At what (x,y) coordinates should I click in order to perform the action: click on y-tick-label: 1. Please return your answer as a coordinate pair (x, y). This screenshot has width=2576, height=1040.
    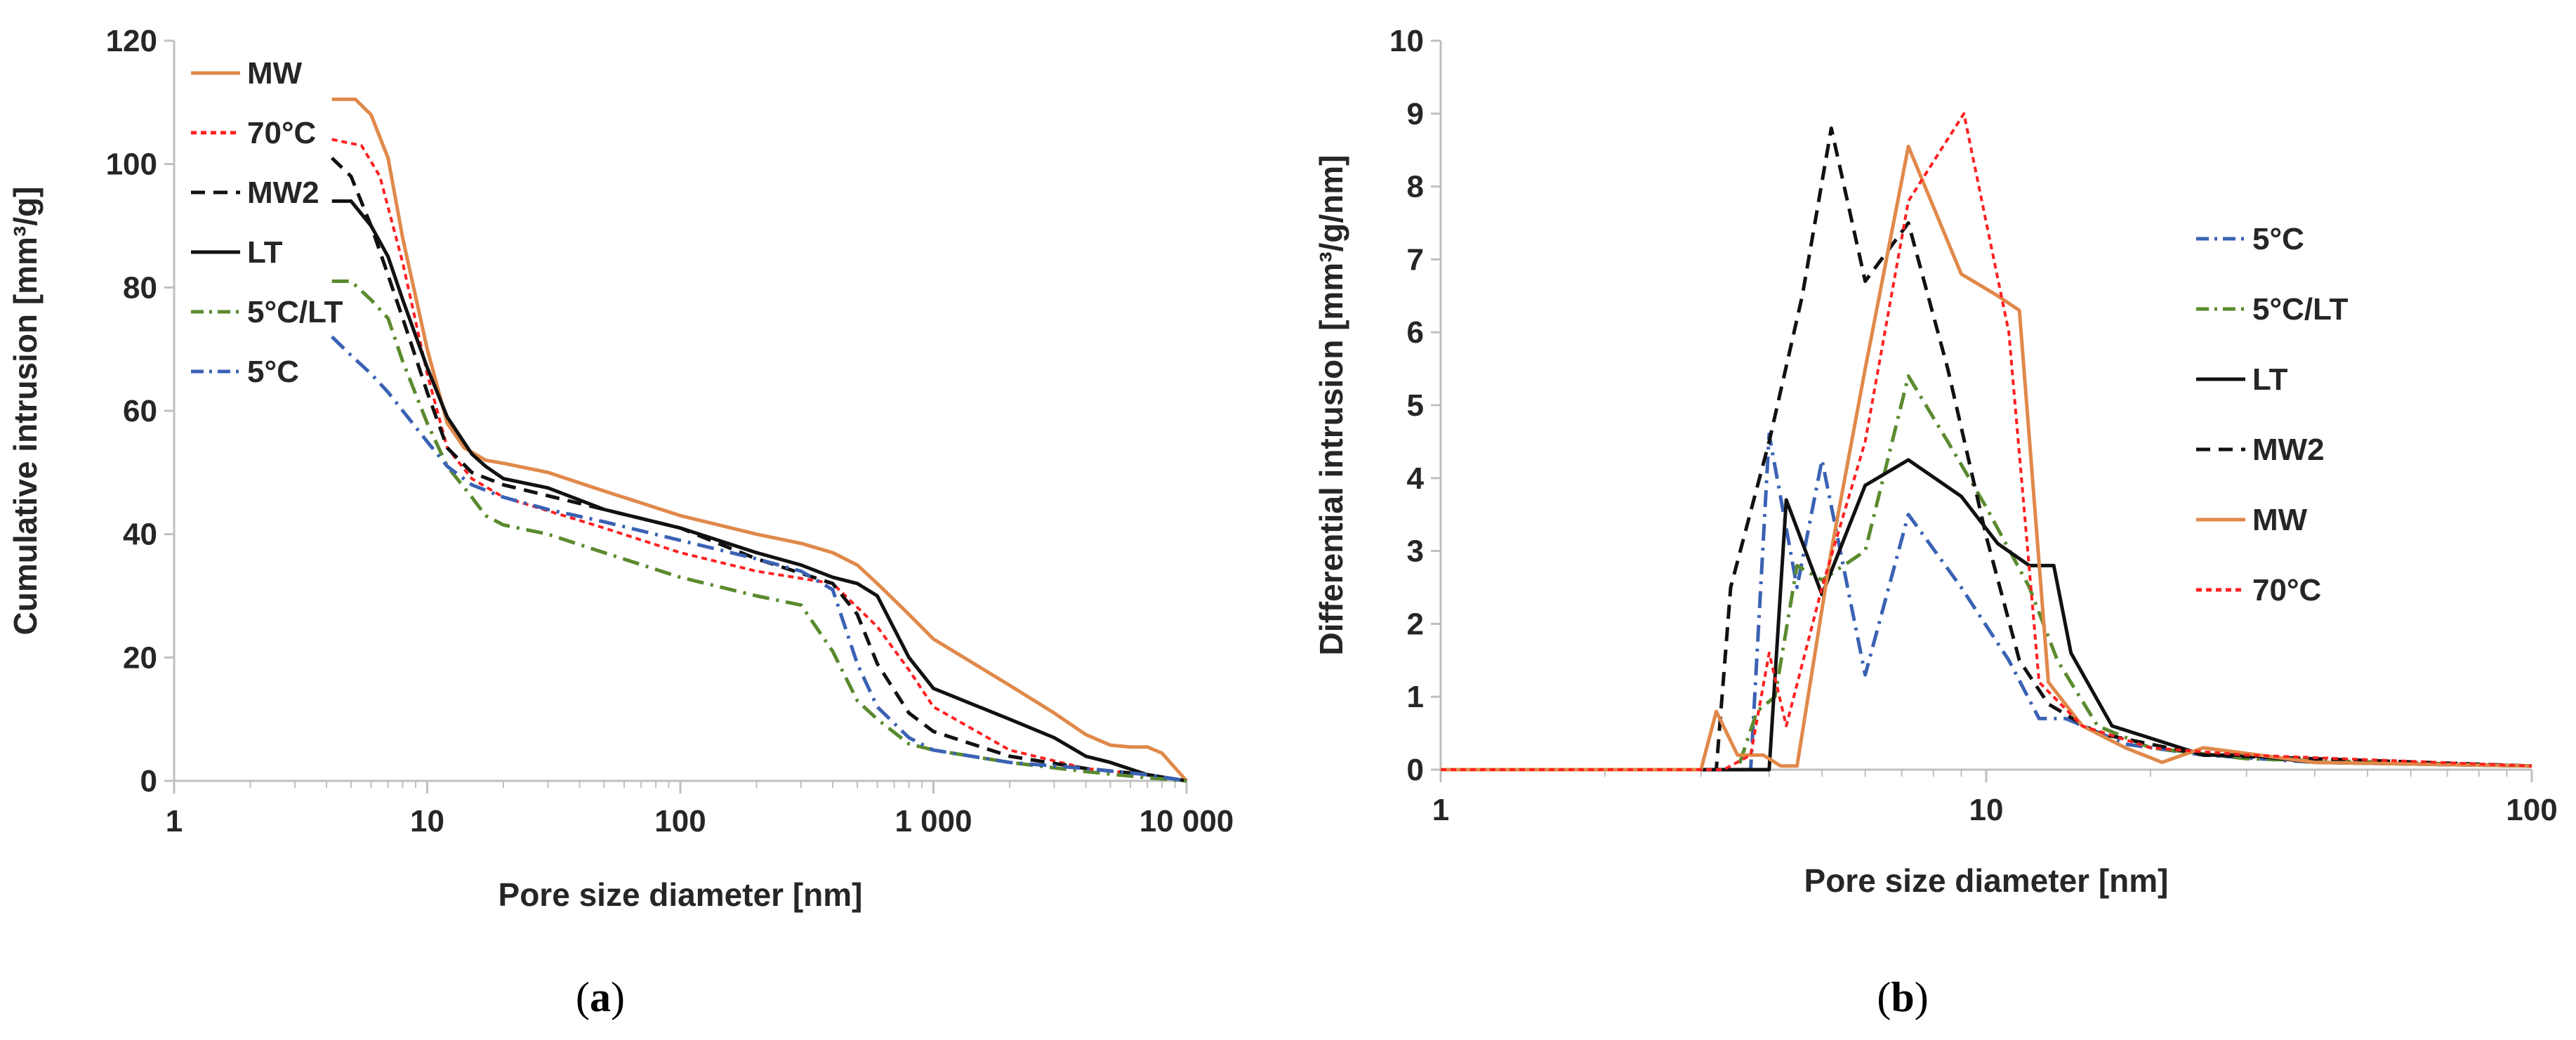
    Looking at the image, I should click on (1415, 697).